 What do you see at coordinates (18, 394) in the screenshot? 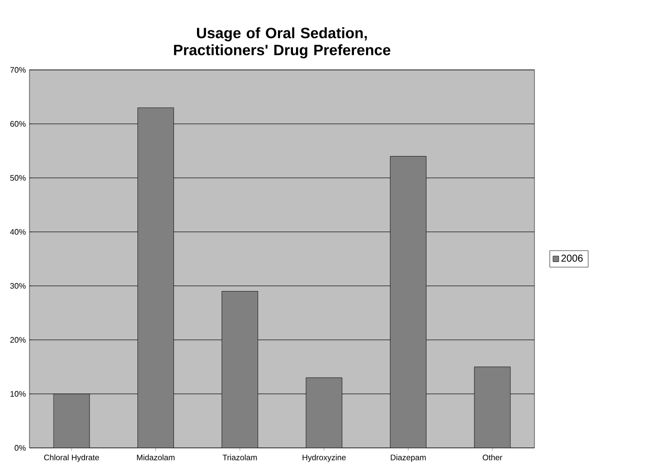
I see `y-tick-label: 10%` at bounding box center [18, 394].